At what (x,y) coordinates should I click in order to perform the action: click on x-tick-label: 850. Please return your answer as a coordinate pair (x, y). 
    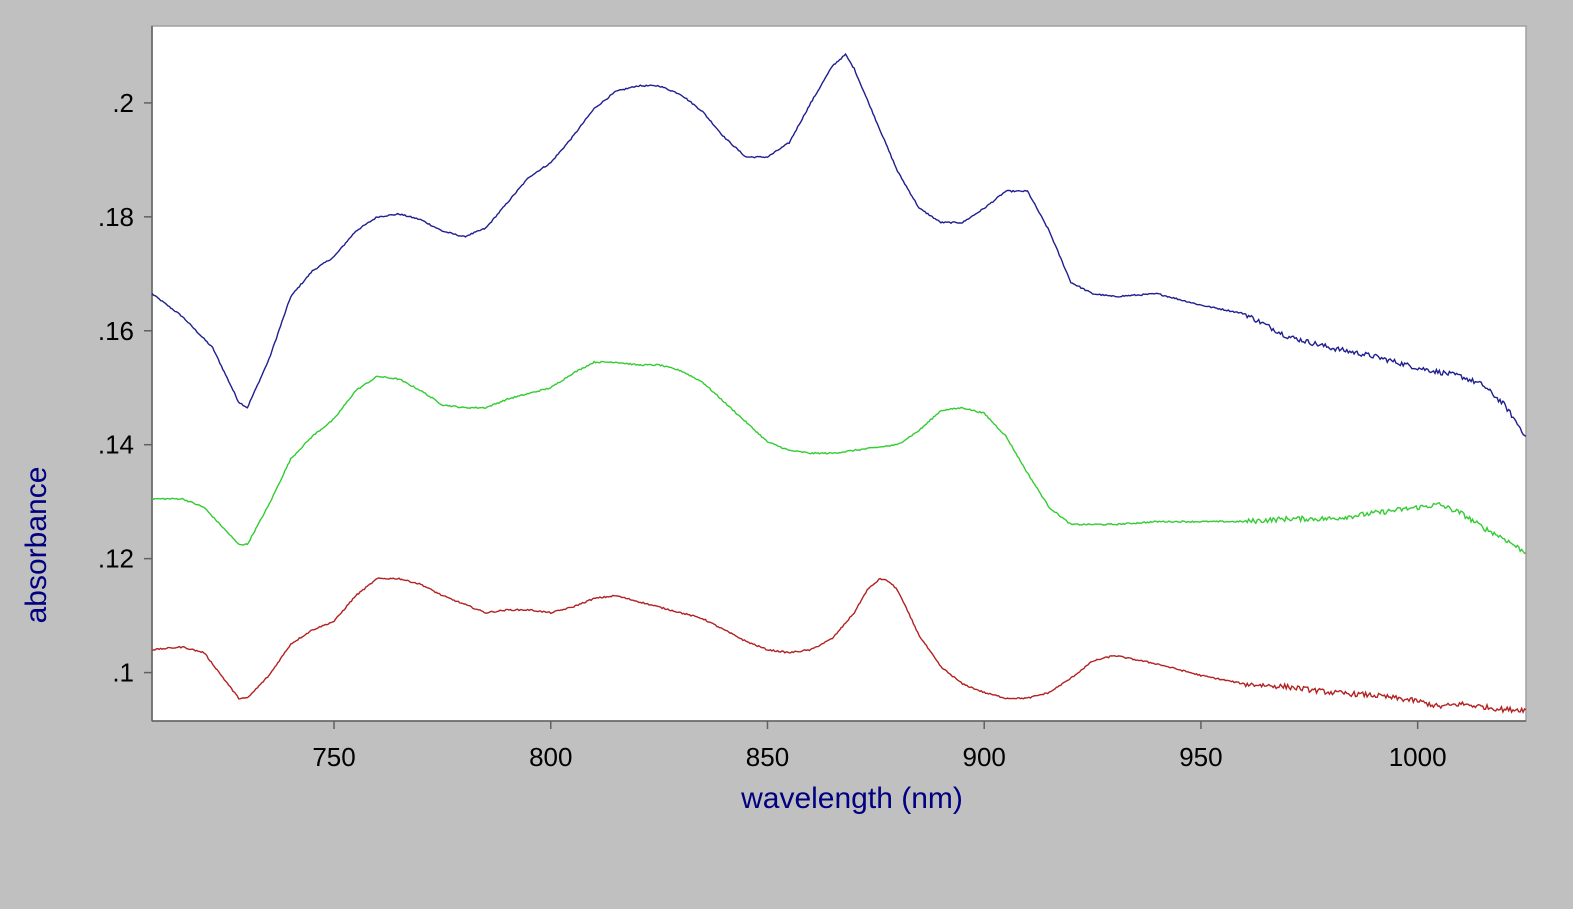
    Looking at the image, I should click on (767, 757).